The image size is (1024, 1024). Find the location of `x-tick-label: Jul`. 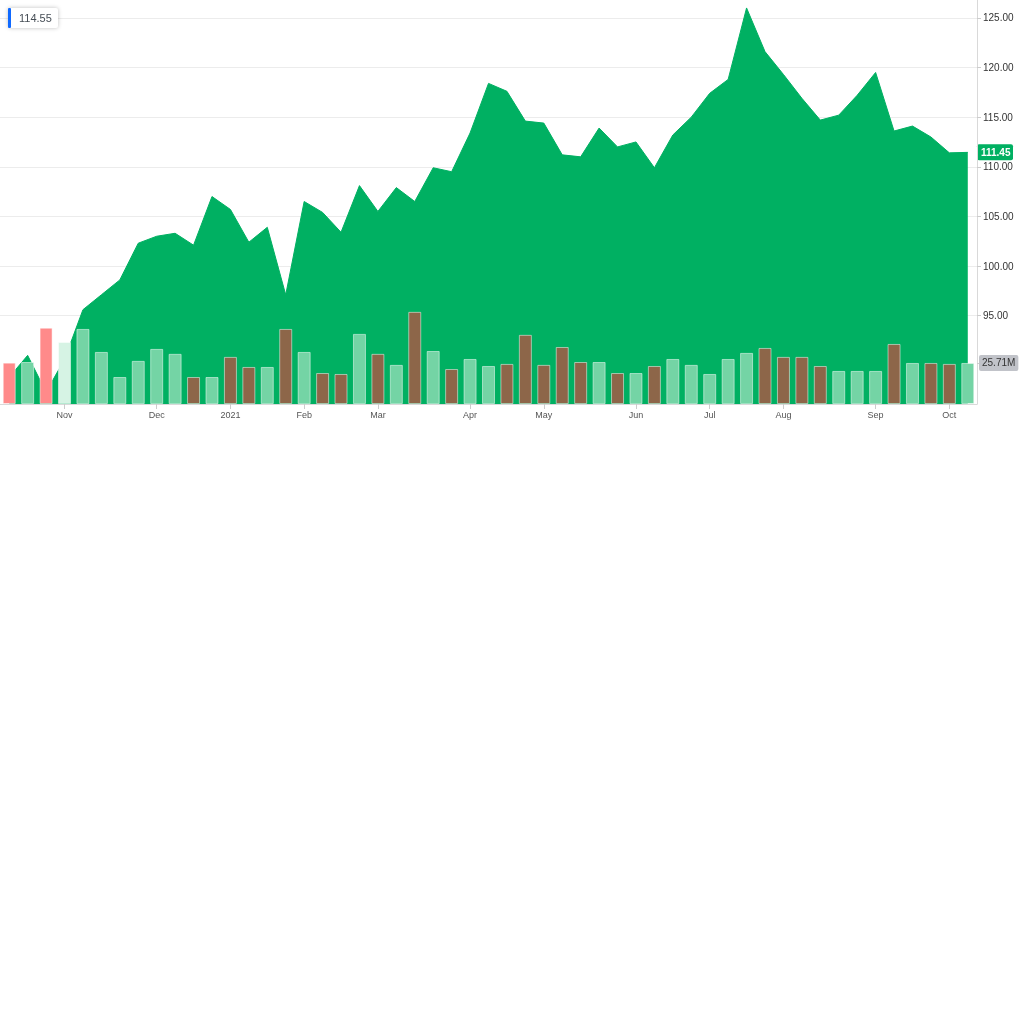

x-tick-label: Jul is located at coordinates (709, 414).